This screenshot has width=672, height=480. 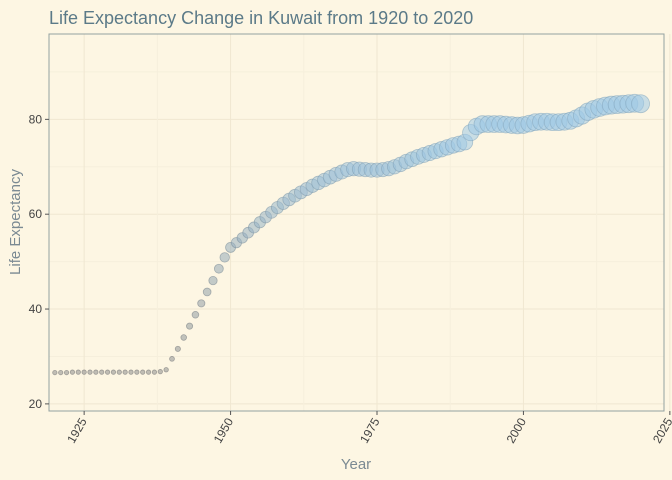 What do you see at coordinates (36, 309) in the screenshot?
I see `y-tick-label: 40` at bounding box center [36, 309].